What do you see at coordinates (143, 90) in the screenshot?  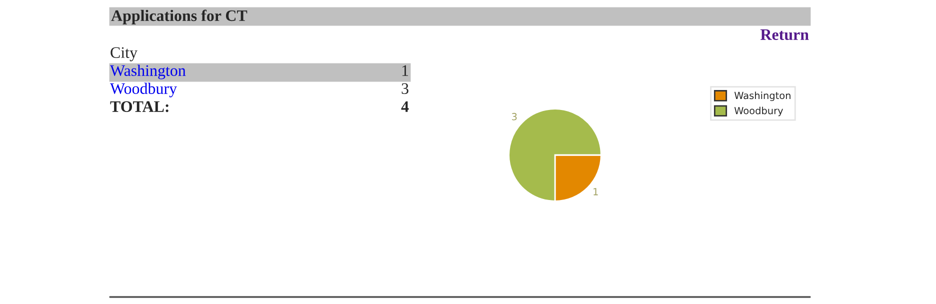 I see `category-label: Woodbury` at bounding box center [143, 90].